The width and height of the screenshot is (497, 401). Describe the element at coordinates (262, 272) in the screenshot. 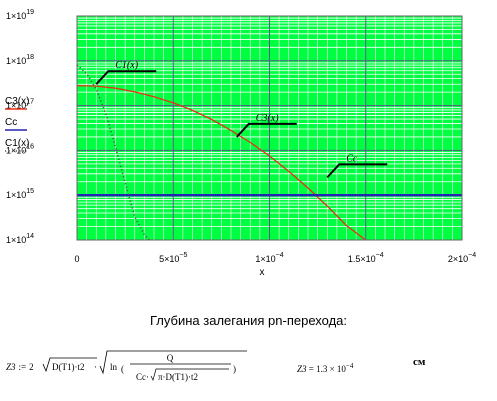

I see `x-axis-label: x` at that location.